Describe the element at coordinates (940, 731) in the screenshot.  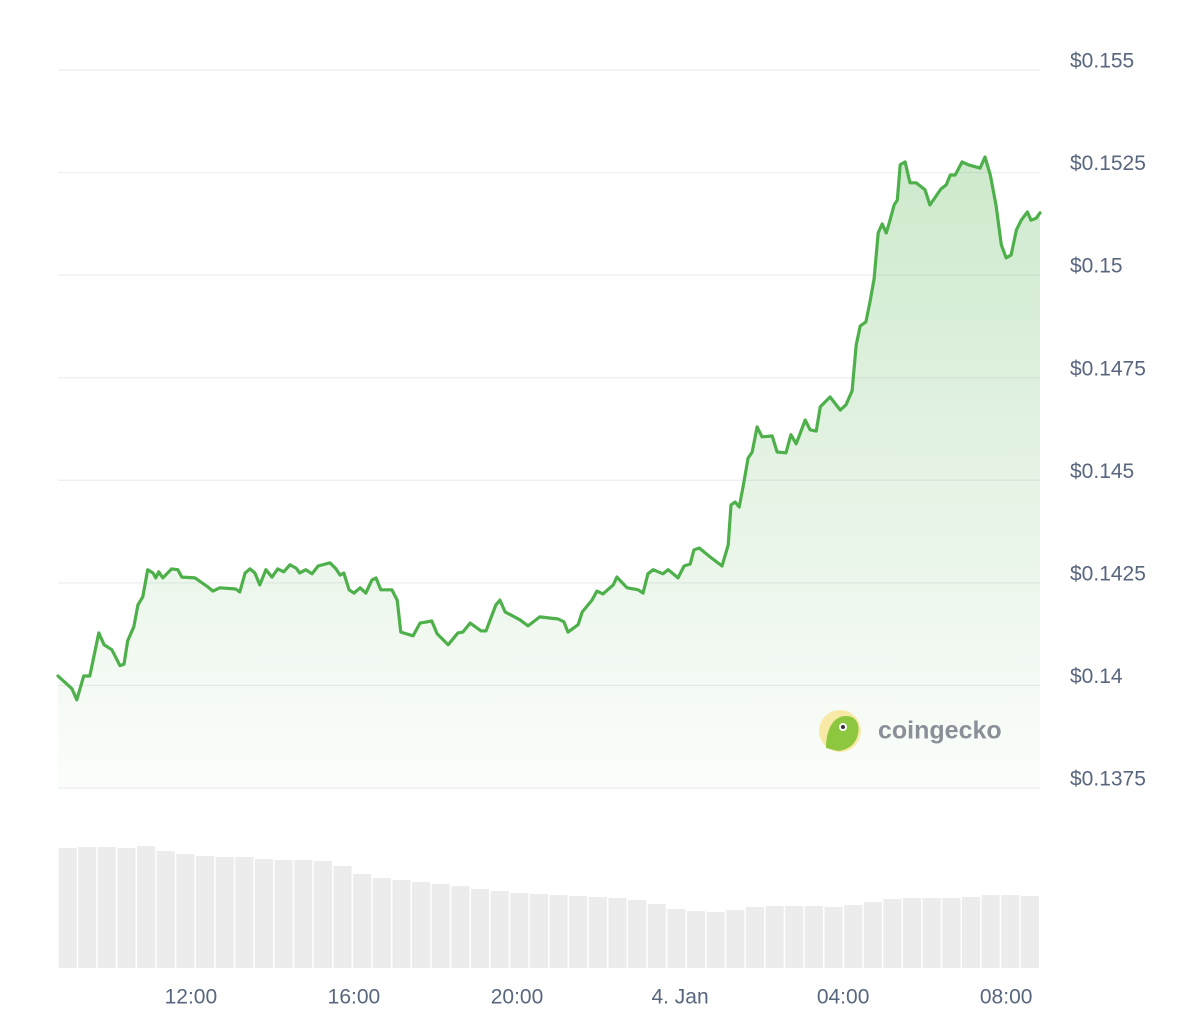
I see `watermark: coingecko` at that location.